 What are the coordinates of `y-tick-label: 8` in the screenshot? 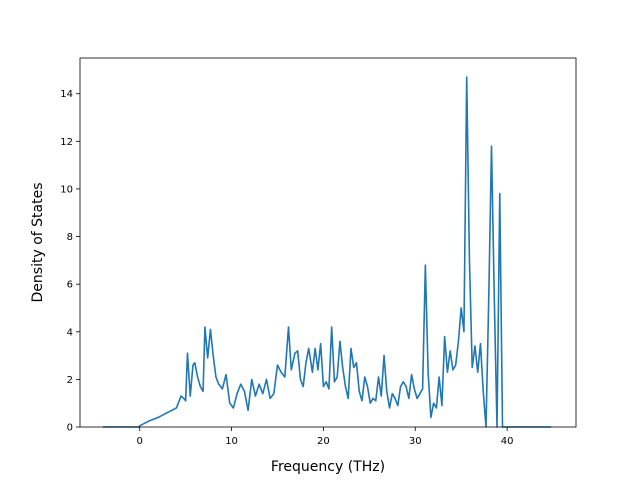 It's located at (70, 237).